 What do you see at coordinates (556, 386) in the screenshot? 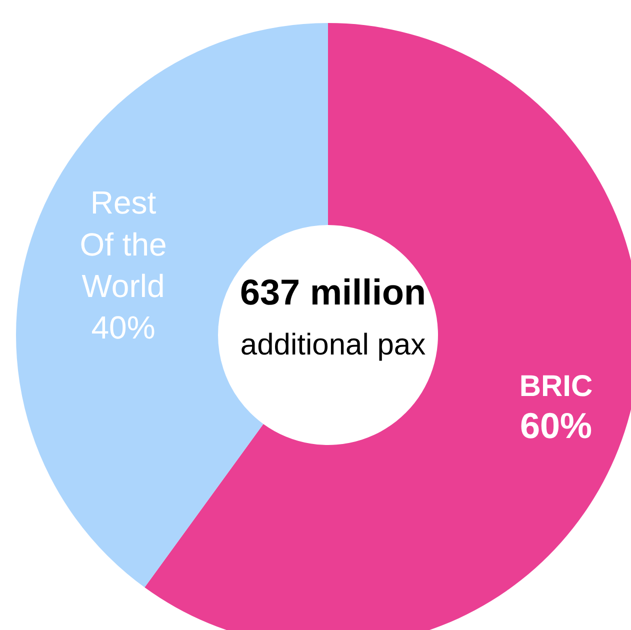
I see `slice-label: BRIC` at bounding box center [556, 386].